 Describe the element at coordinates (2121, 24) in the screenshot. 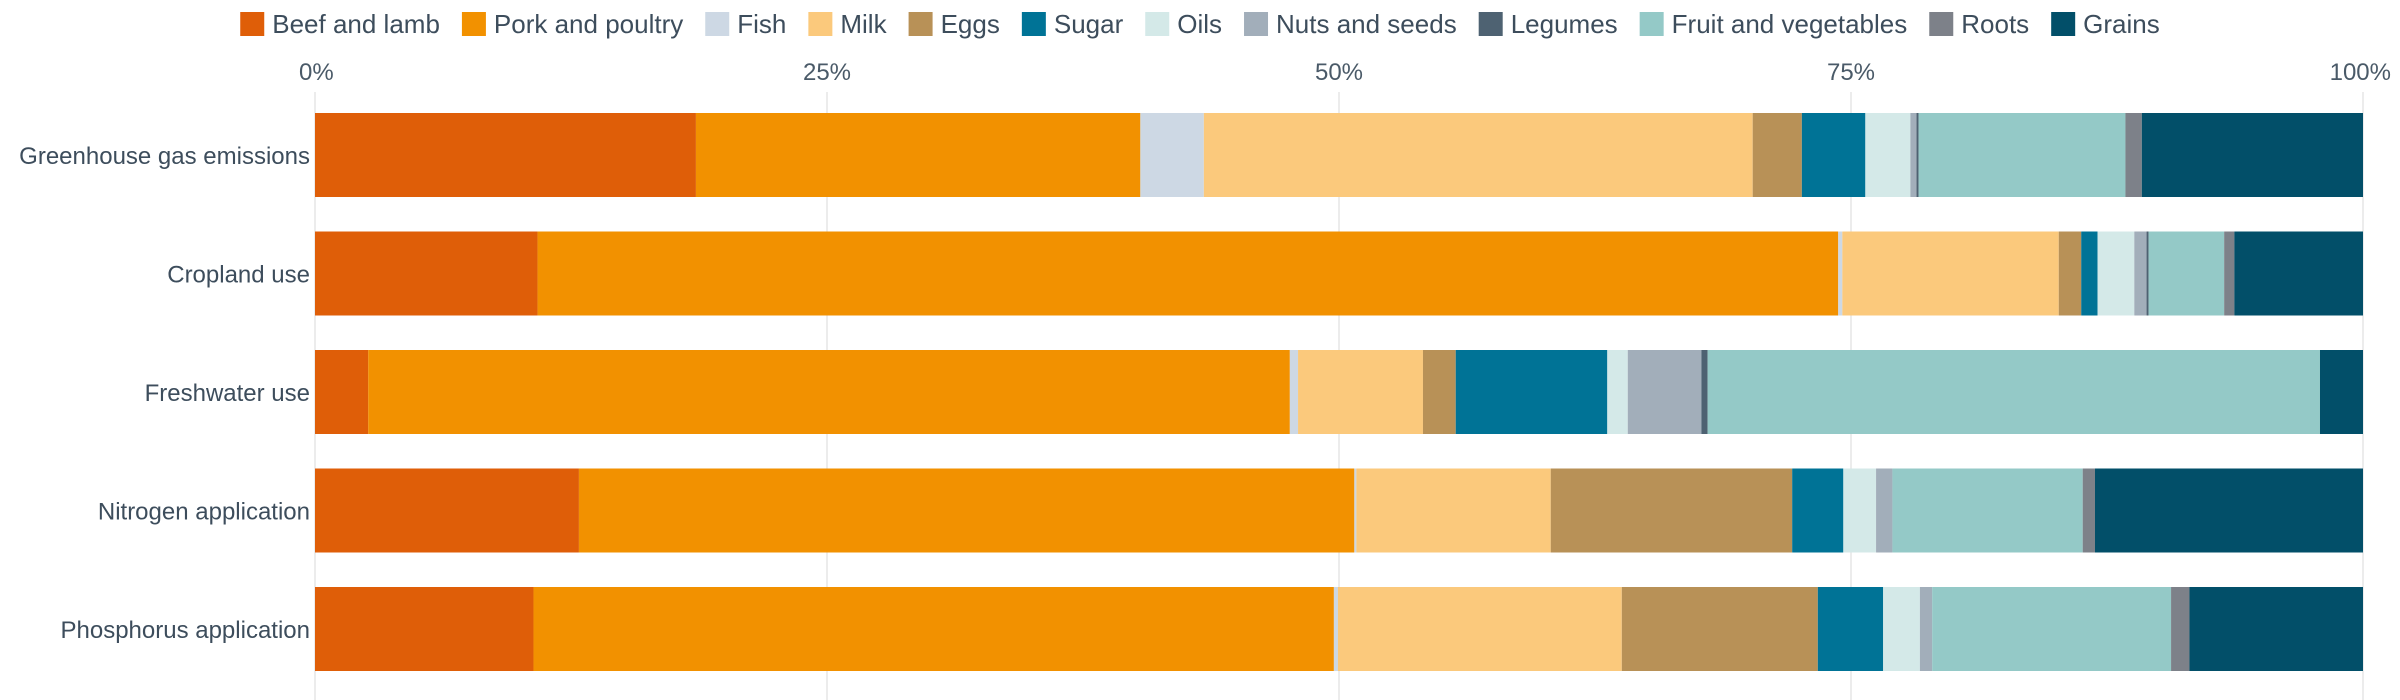

I see `legend-label: Grains` at that location.